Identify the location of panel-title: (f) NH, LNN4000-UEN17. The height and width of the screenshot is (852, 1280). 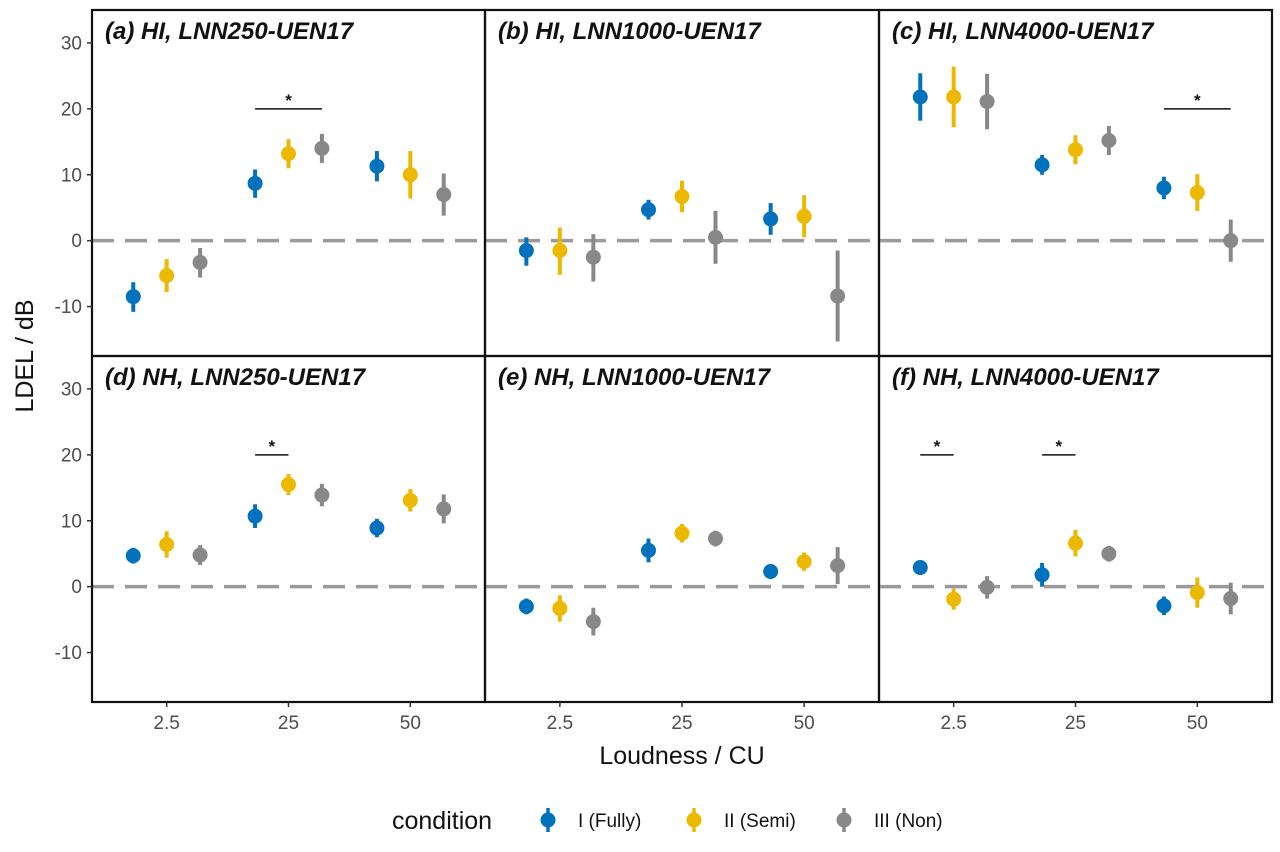
(1026, 377).